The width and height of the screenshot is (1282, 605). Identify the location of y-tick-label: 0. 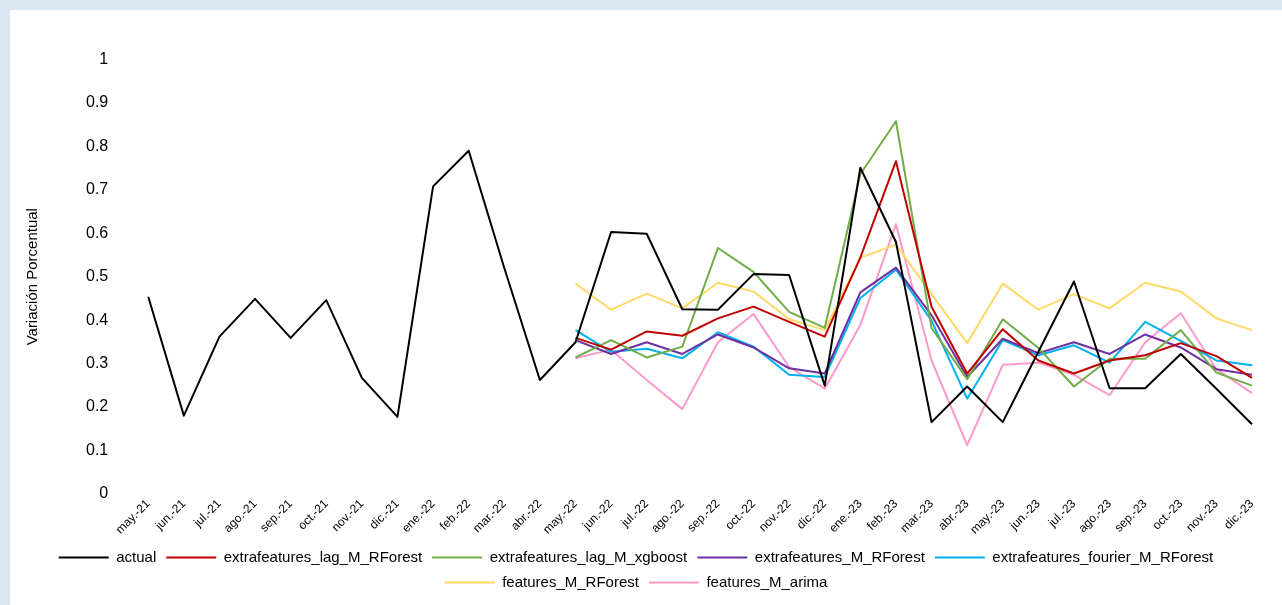
(104, 493).